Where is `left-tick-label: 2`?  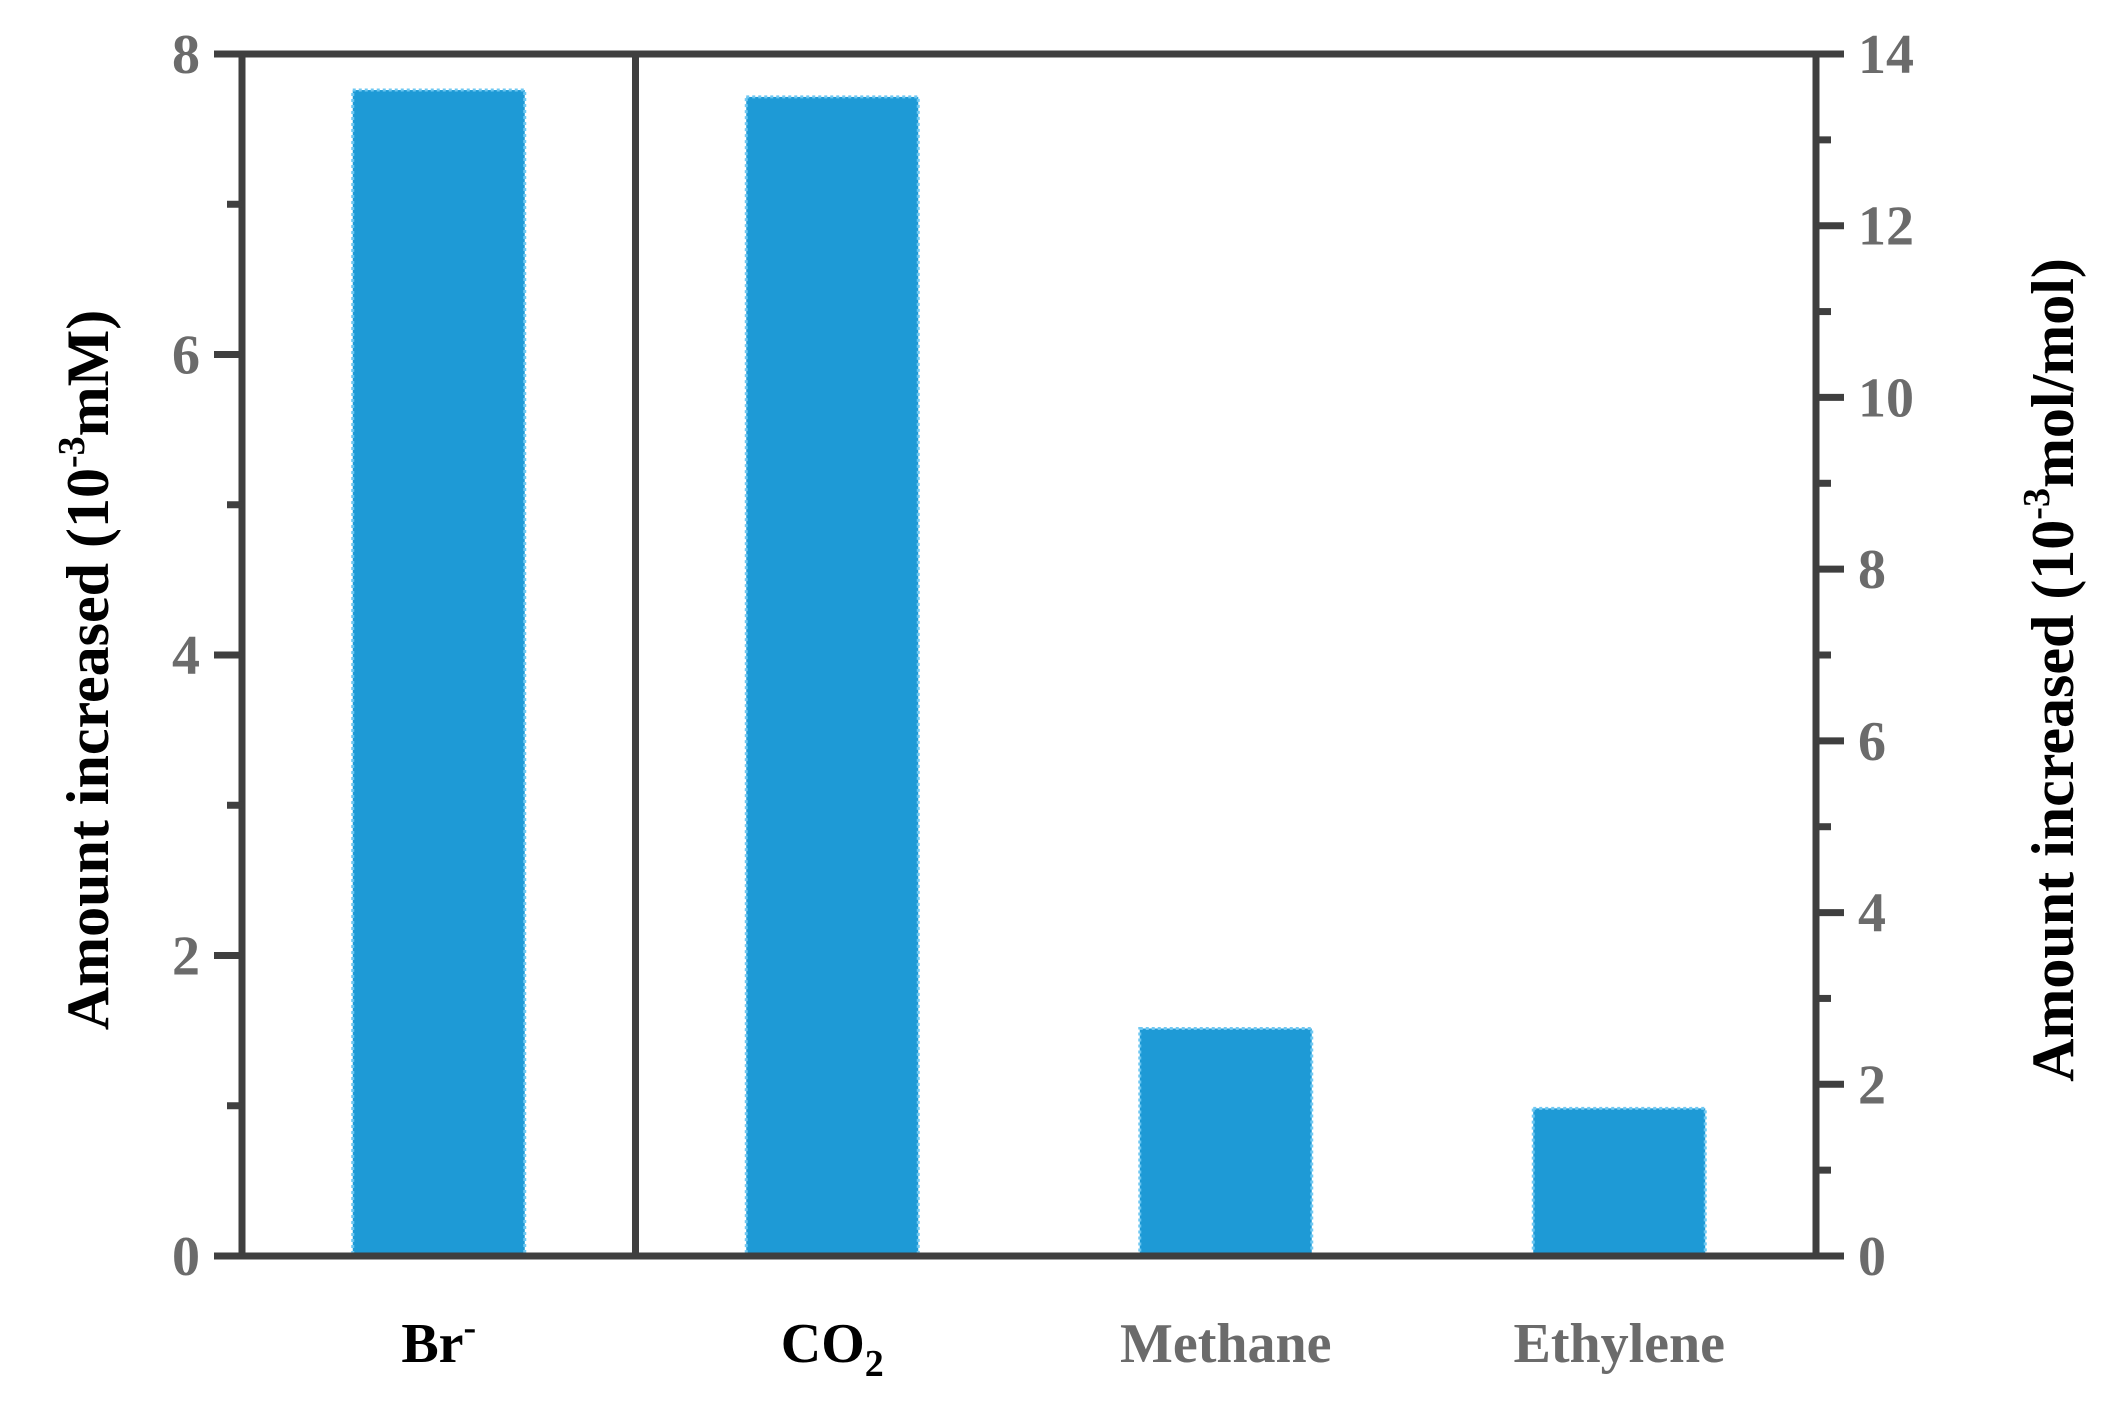 left-tick-label: 2 is located at coordinates (186, 957).